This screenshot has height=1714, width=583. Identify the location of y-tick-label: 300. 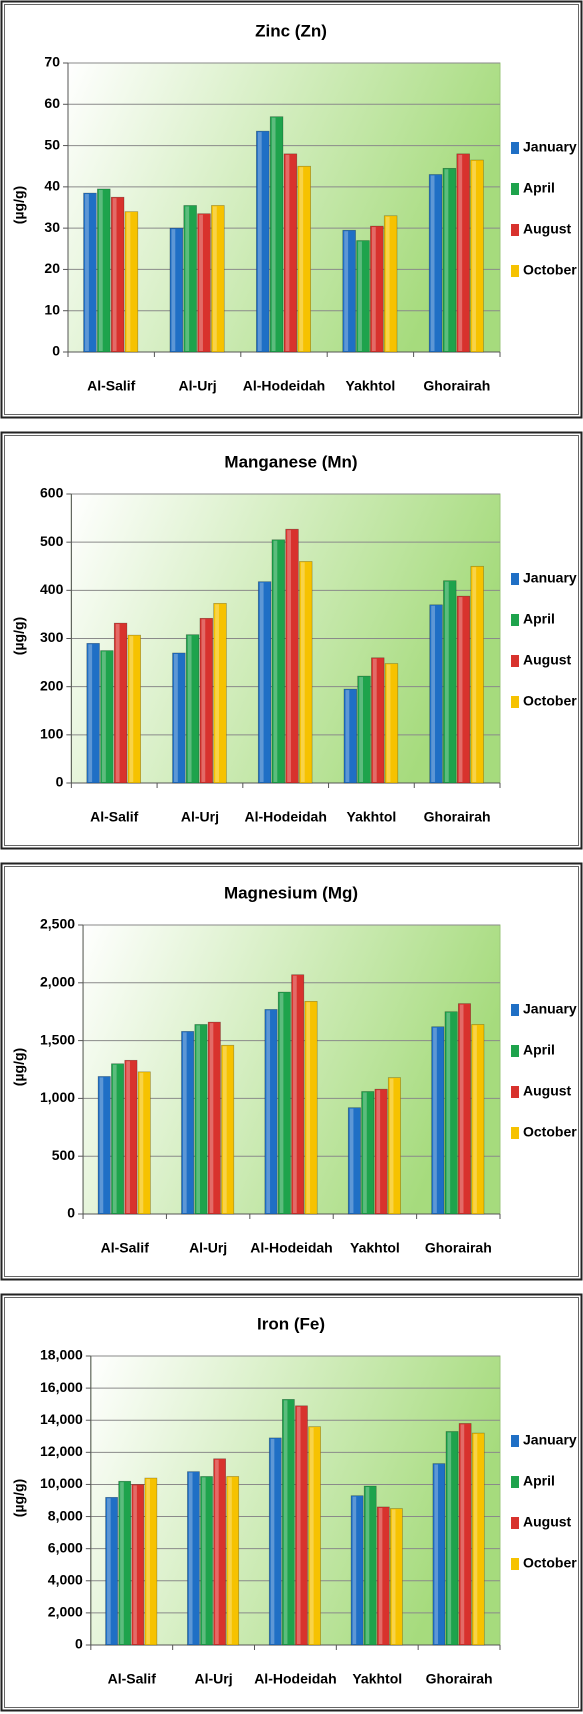
(52, 637).